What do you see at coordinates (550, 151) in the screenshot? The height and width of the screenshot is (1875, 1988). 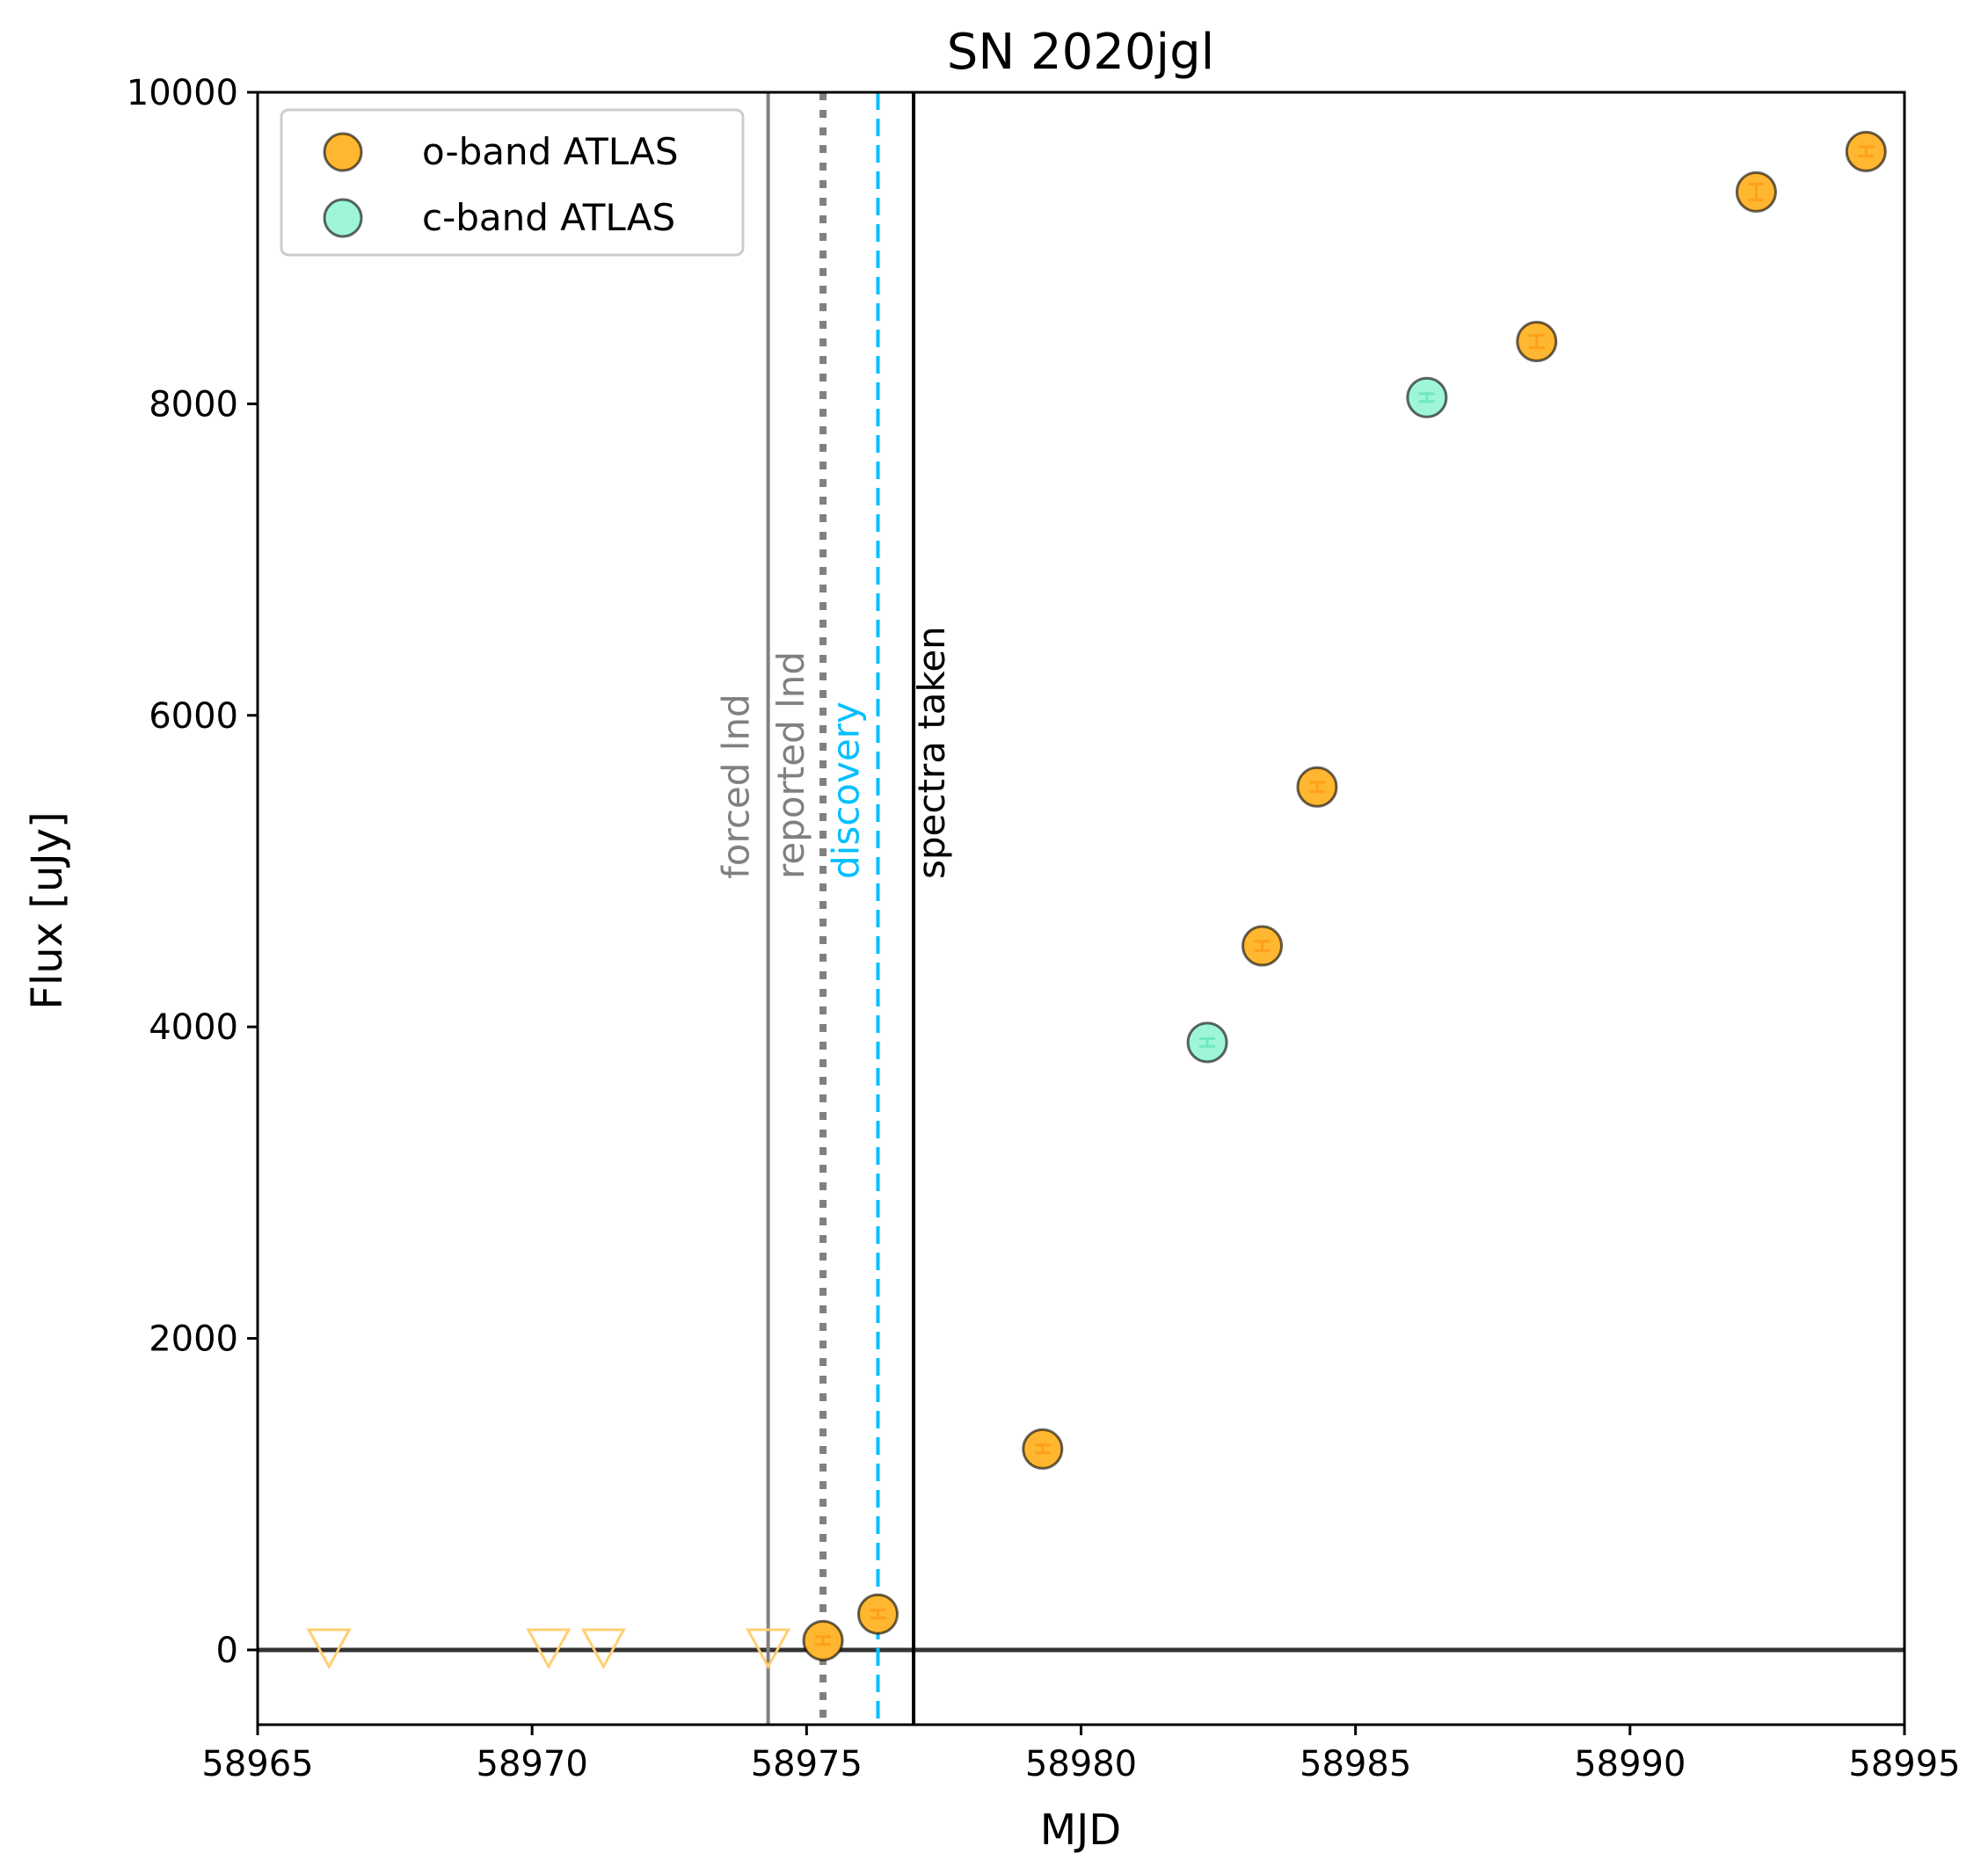 I see `legend-label-o-band: o-band ATLAS` at bounding box center [550, 151].